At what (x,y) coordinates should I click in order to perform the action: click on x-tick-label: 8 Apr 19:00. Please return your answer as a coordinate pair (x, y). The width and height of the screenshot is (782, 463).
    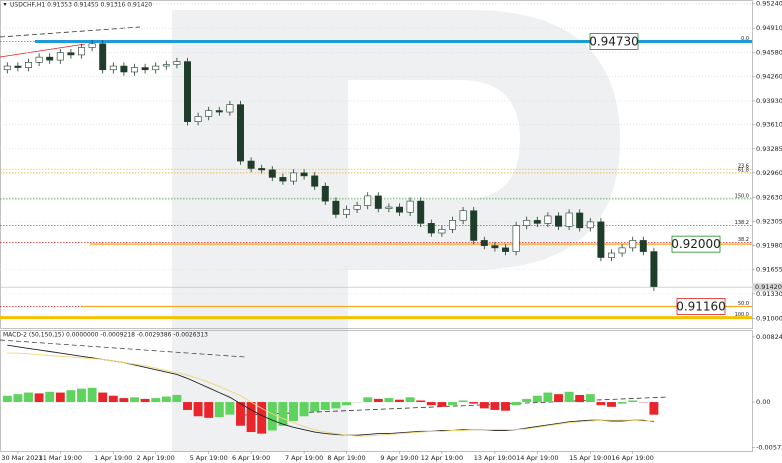
    Looking at the image, I should click on (346, 458).